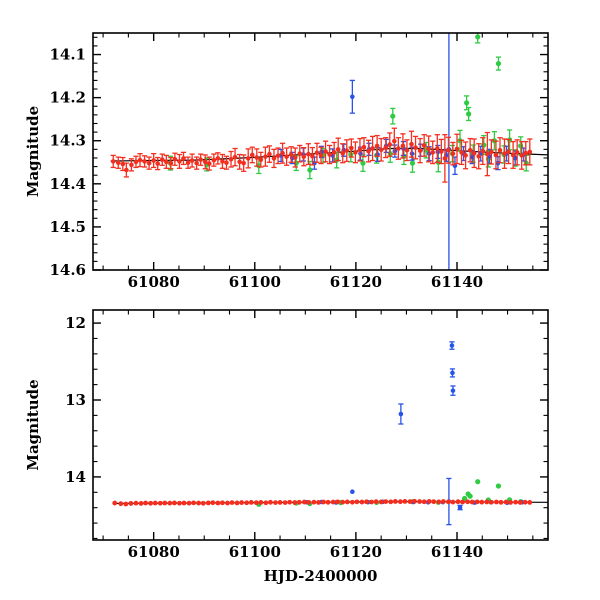 This screenshot has height=600, width=600. Describe the element at coordinates (67, 270) in the screenshot. I see `y-tick-label: 14.6` at that location.